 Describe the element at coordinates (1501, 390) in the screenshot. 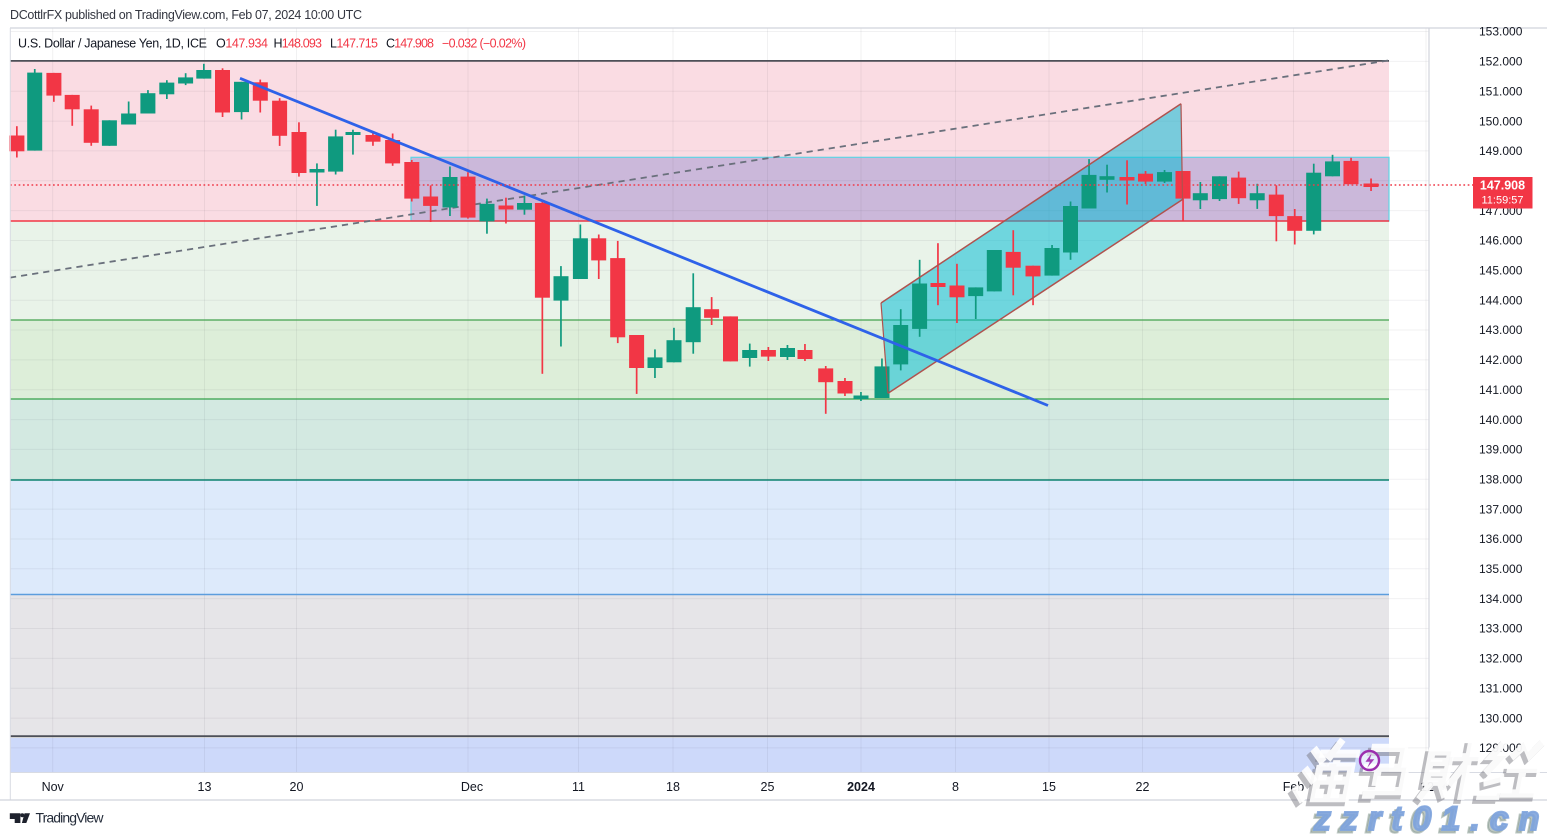

I see `svg-text: 141.000` at that location.